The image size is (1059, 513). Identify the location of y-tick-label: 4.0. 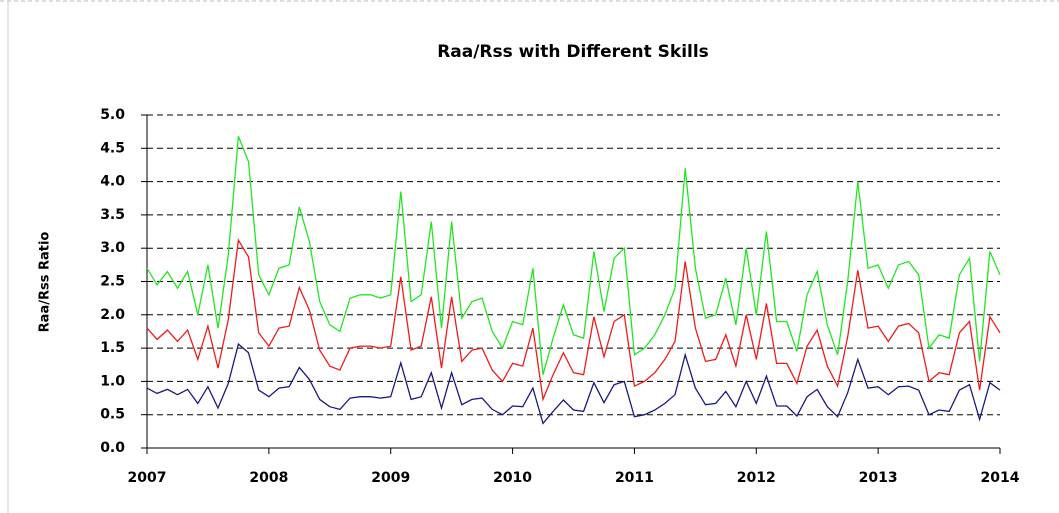
(112, 182).